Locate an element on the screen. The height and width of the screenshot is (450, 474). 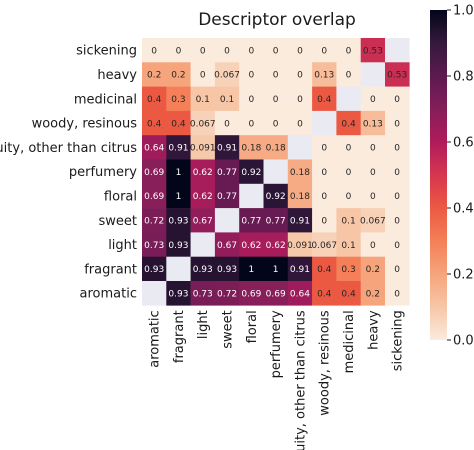
row-tick-label: sickening is located at coordinates (106, 51).